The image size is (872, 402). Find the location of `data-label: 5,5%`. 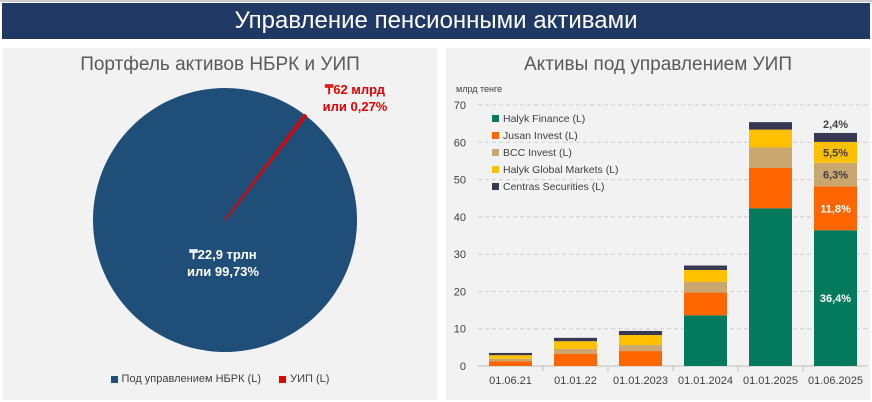

data-label: 5,5% is located at coordinates (835, 153).